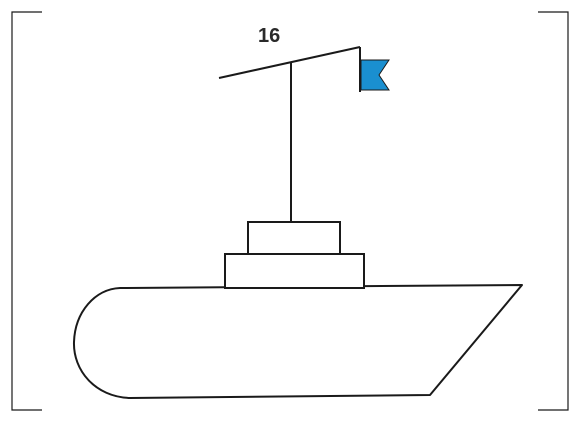  Describe the element at coordinates (294, 271) in the screenshot. I see `lower-cabin` at that location.